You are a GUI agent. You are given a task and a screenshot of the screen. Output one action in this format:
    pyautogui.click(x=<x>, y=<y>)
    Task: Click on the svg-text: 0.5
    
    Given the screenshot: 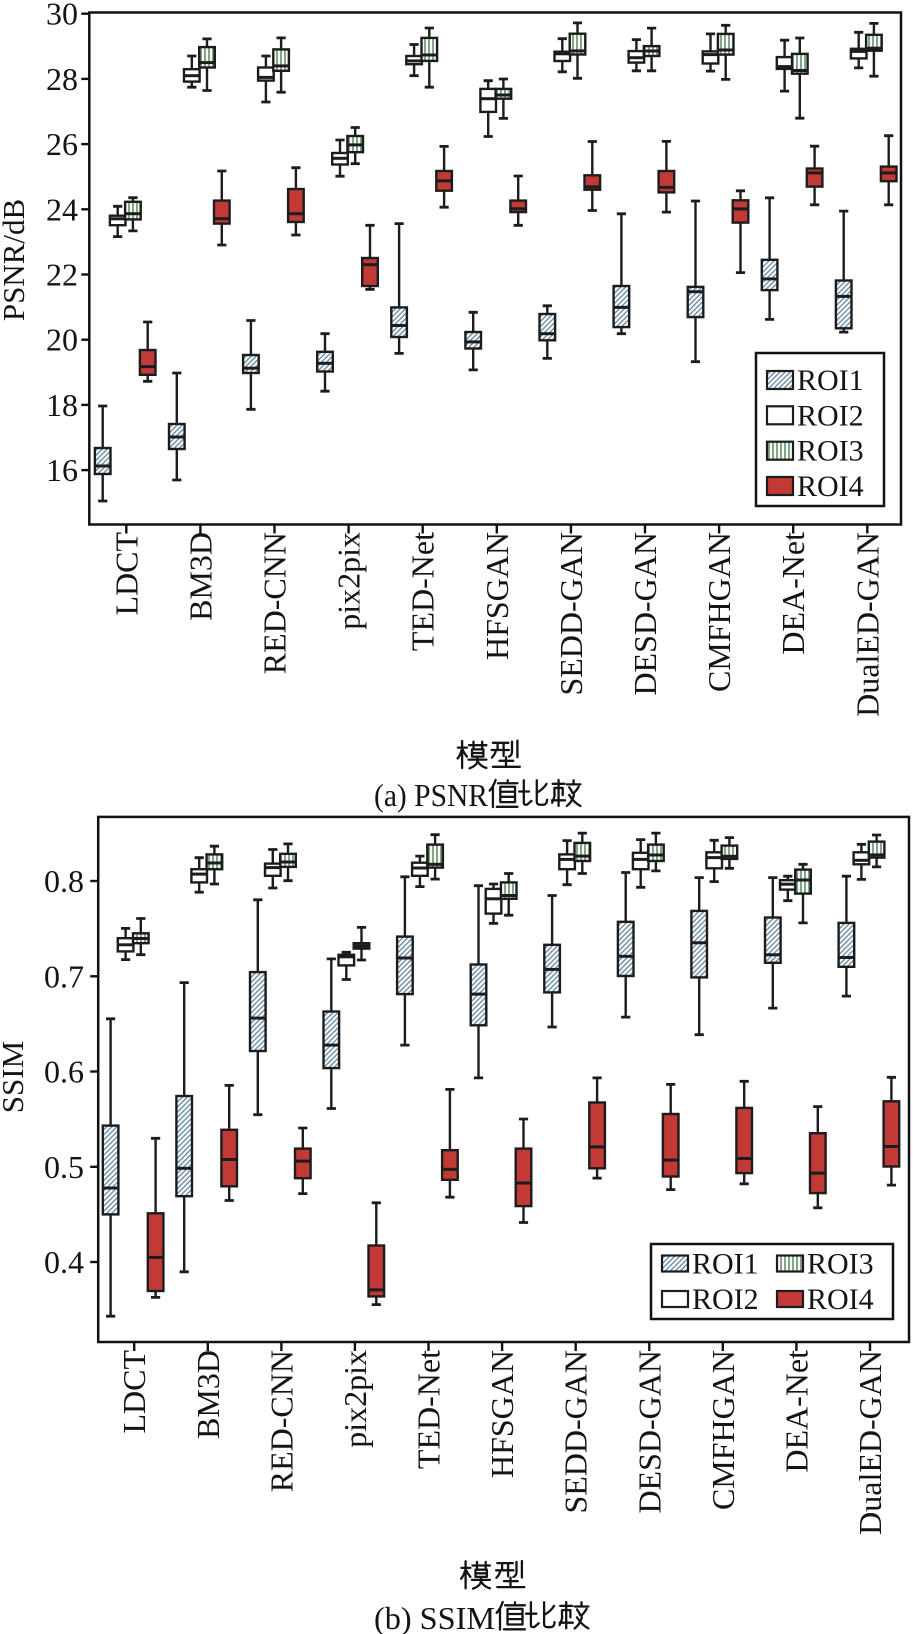 What is the action you would take?
    pyautogui.click(x=64, y=1167)
    